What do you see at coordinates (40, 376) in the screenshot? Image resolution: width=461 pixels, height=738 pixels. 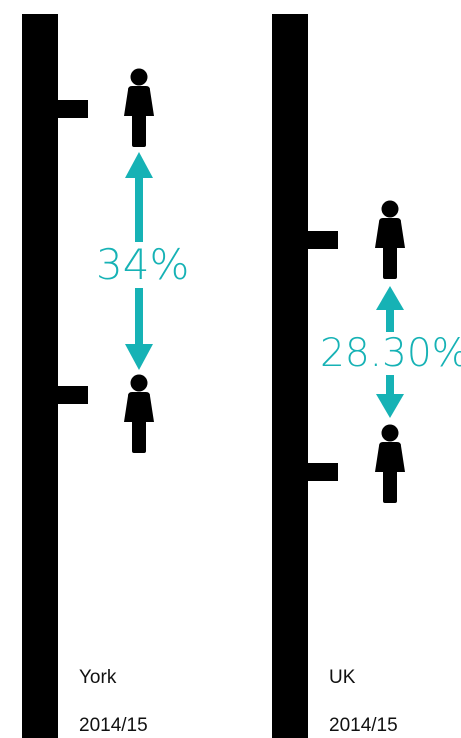 I see `york-vertical-bar` at bounding box center [40, 376].